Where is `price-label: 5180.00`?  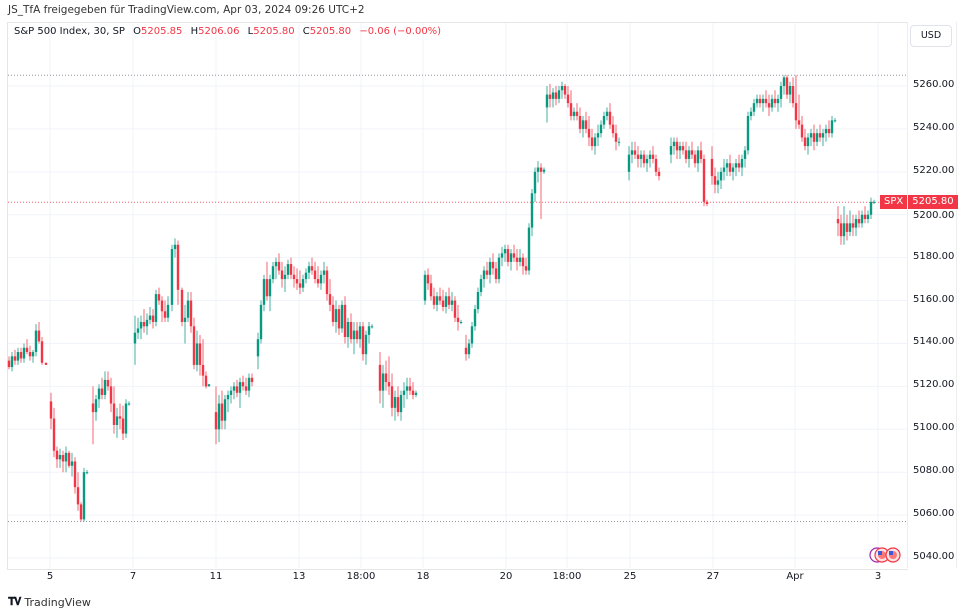 price-label: 5180.00 is located at coordinates (934, 256).